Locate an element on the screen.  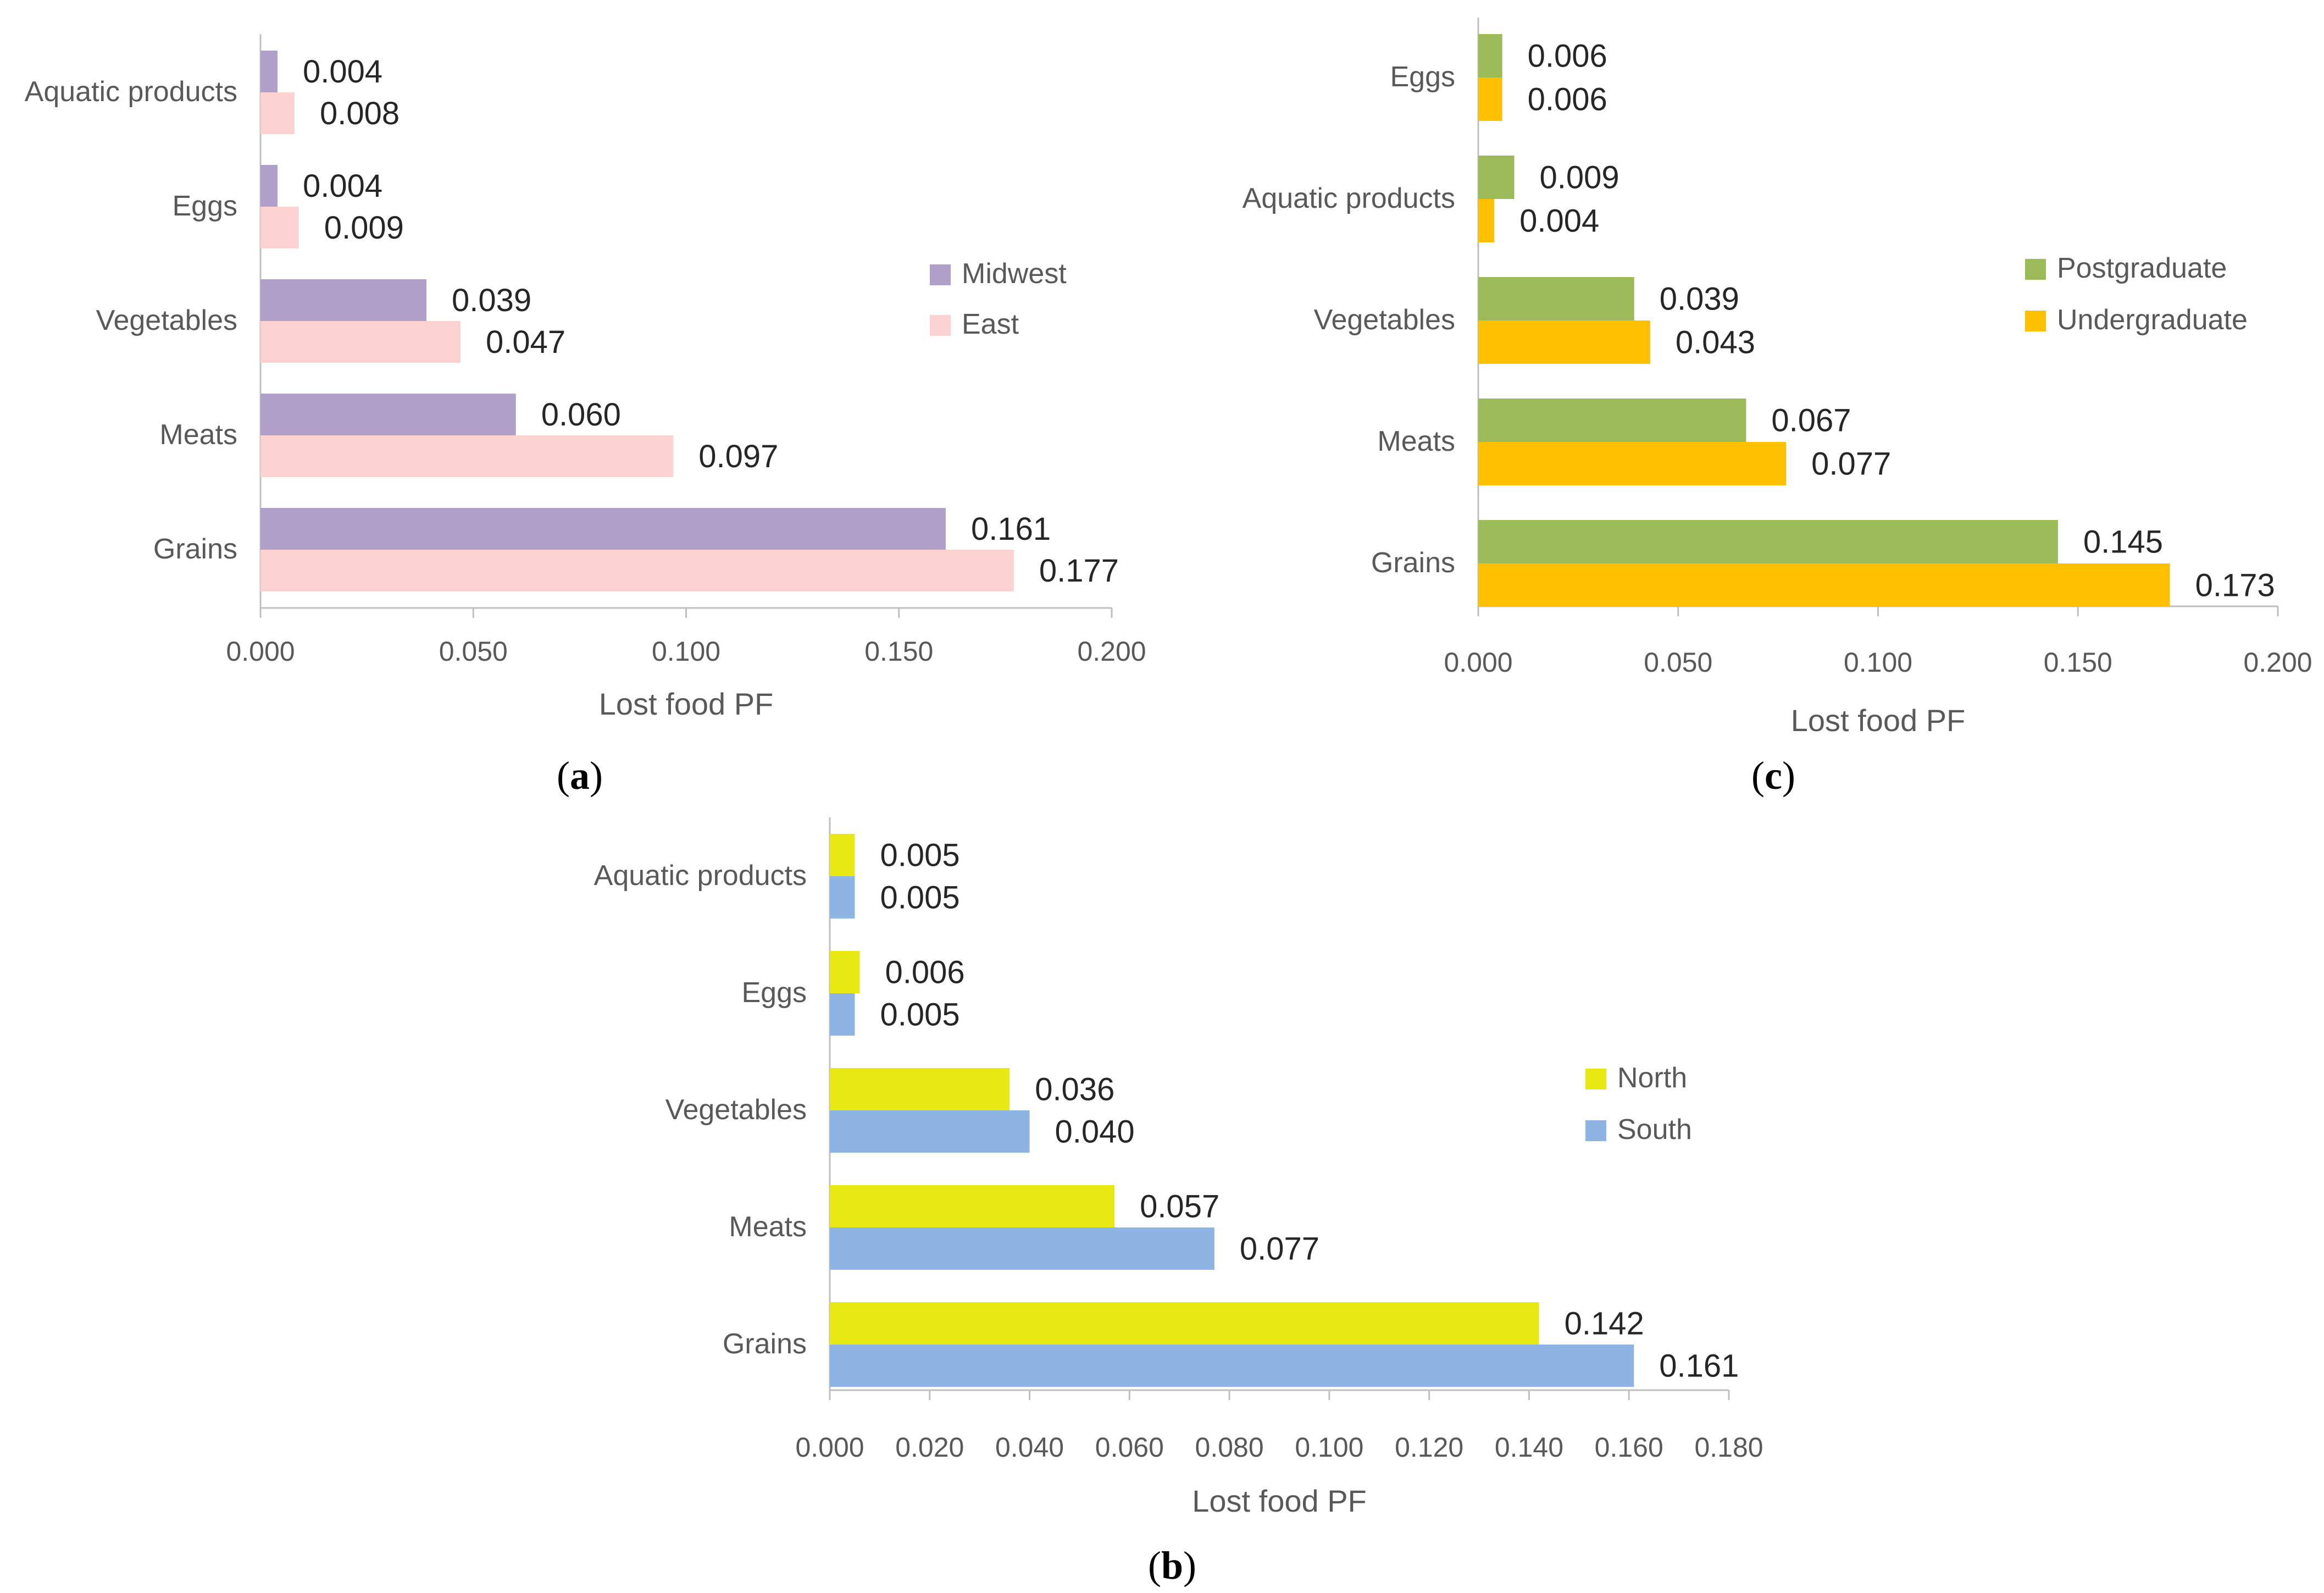
legend-label: Undergraduate is located at coordinates (2153, 320).